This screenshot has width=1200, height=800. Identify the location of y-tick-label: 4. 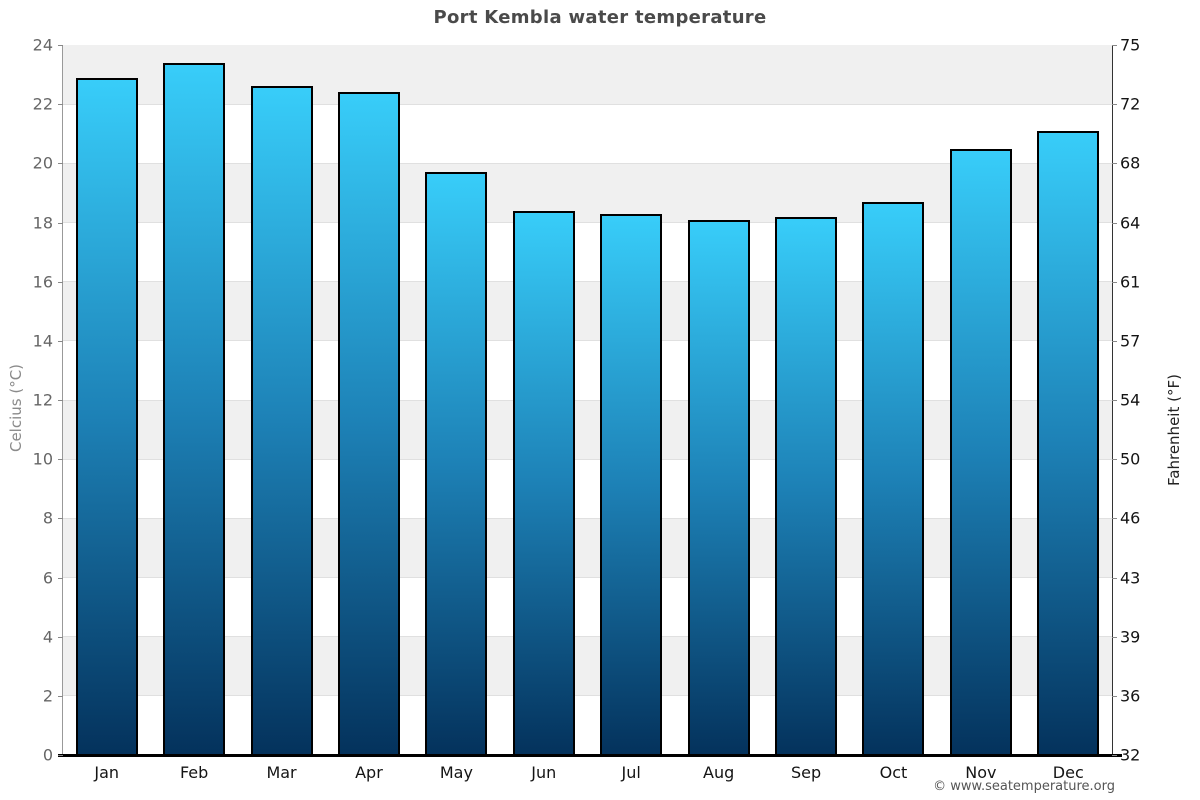
(47, 637).